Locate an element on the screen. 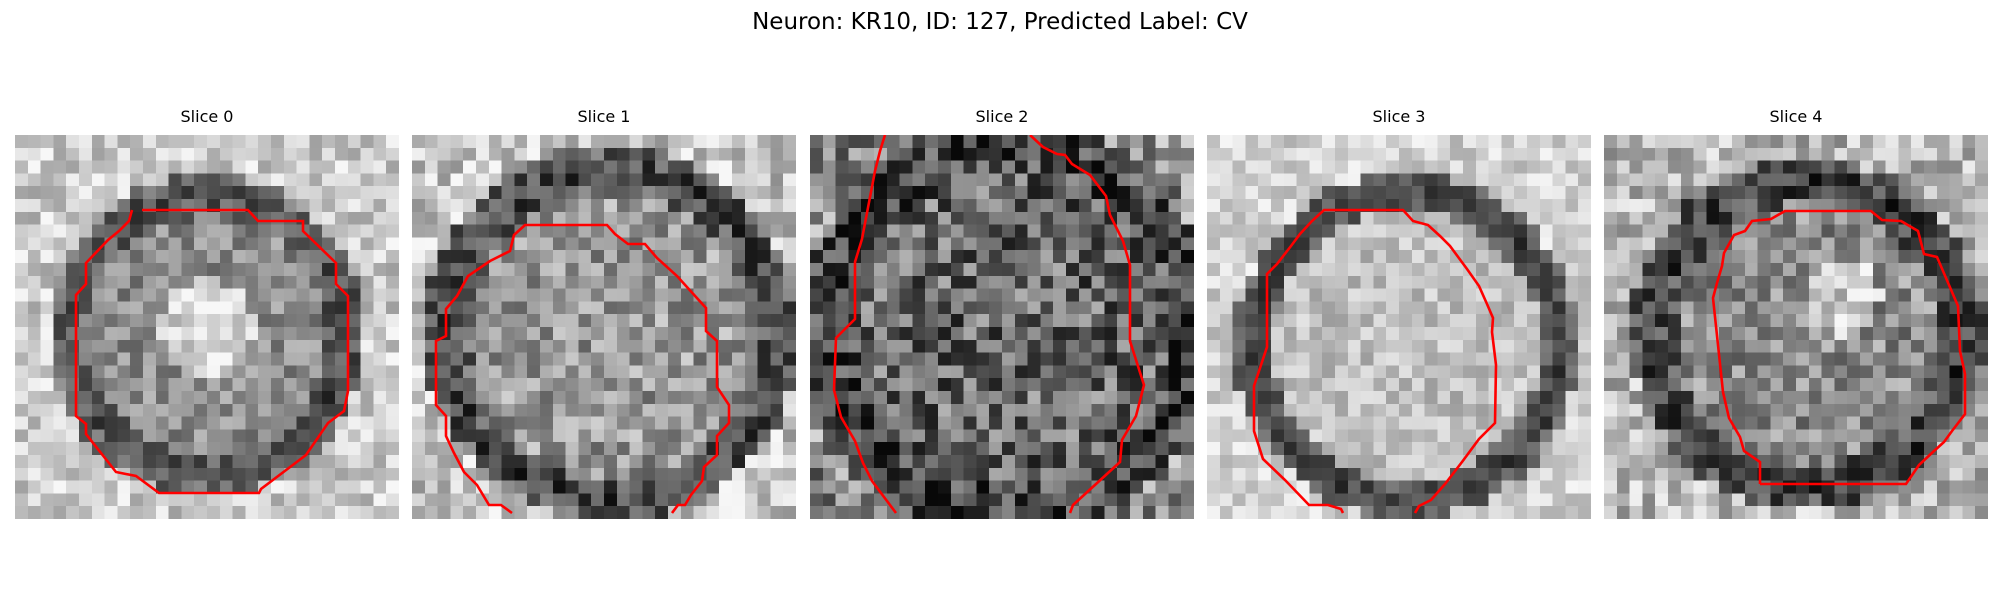 The image size is (2000, 600). slice-title-3: Slice 3 is located at coordinates (1399, 116).